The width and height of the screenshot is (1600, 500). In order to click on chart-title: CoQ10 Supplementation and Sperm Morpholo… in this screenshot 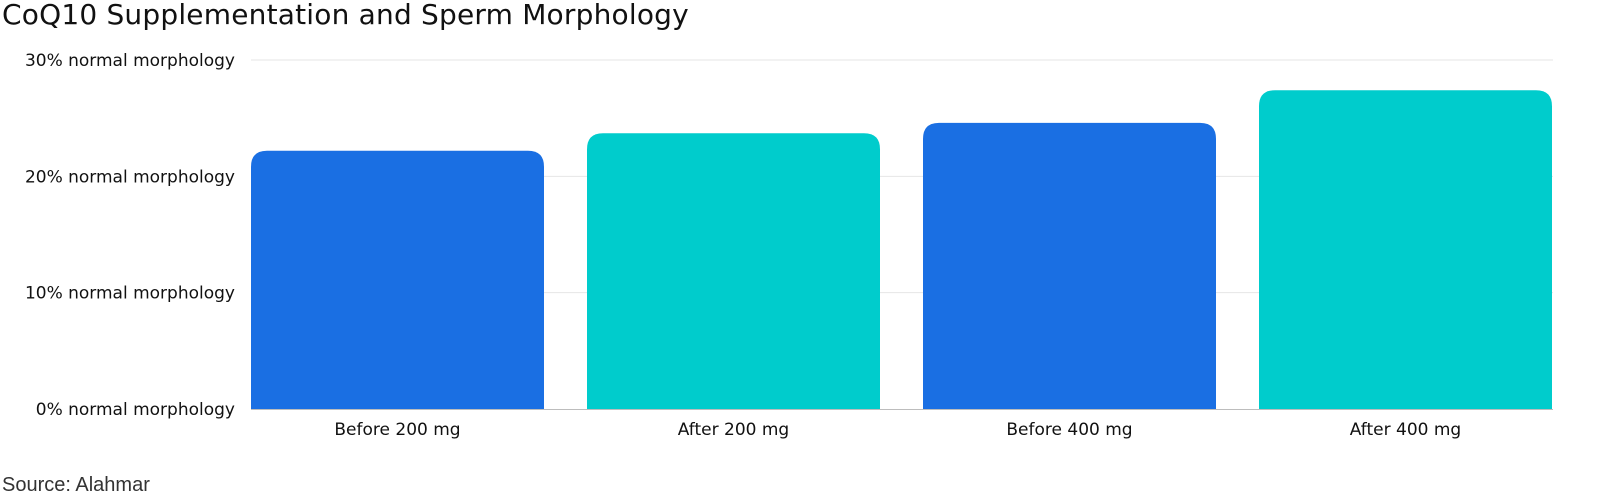, I will do `click(345, 15)`.